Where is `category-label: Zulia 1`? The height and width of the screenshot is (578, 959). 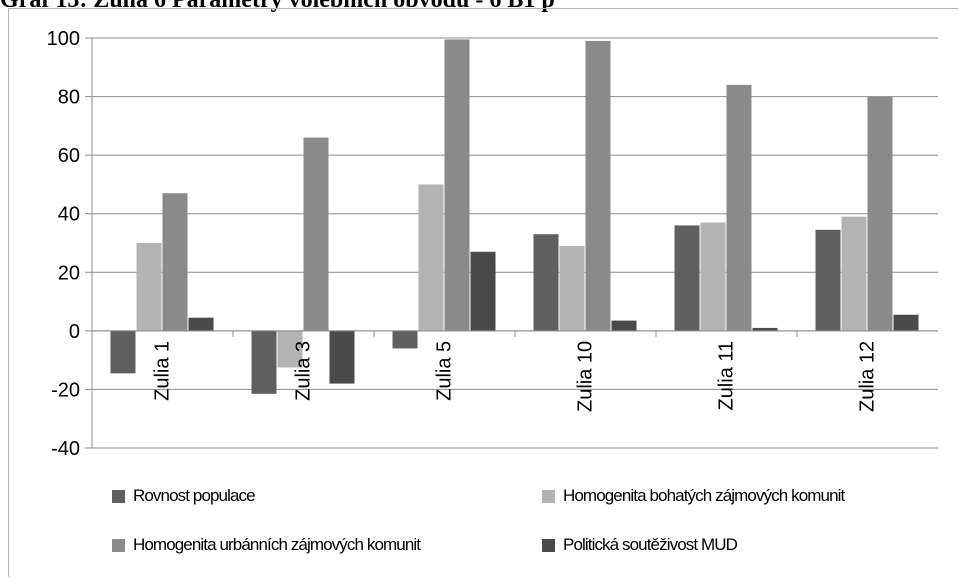 category-label: Zulia 1 is located at coordinates (163, 371).